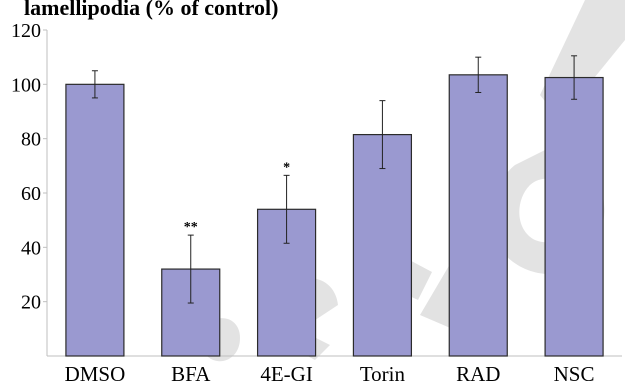 Image resolution: width=625 pixels, height=386 pixels. What do you see at coordinates (191, 227) in the screenshot?
I see `significance-label: **` at bounding box center [191, 227].